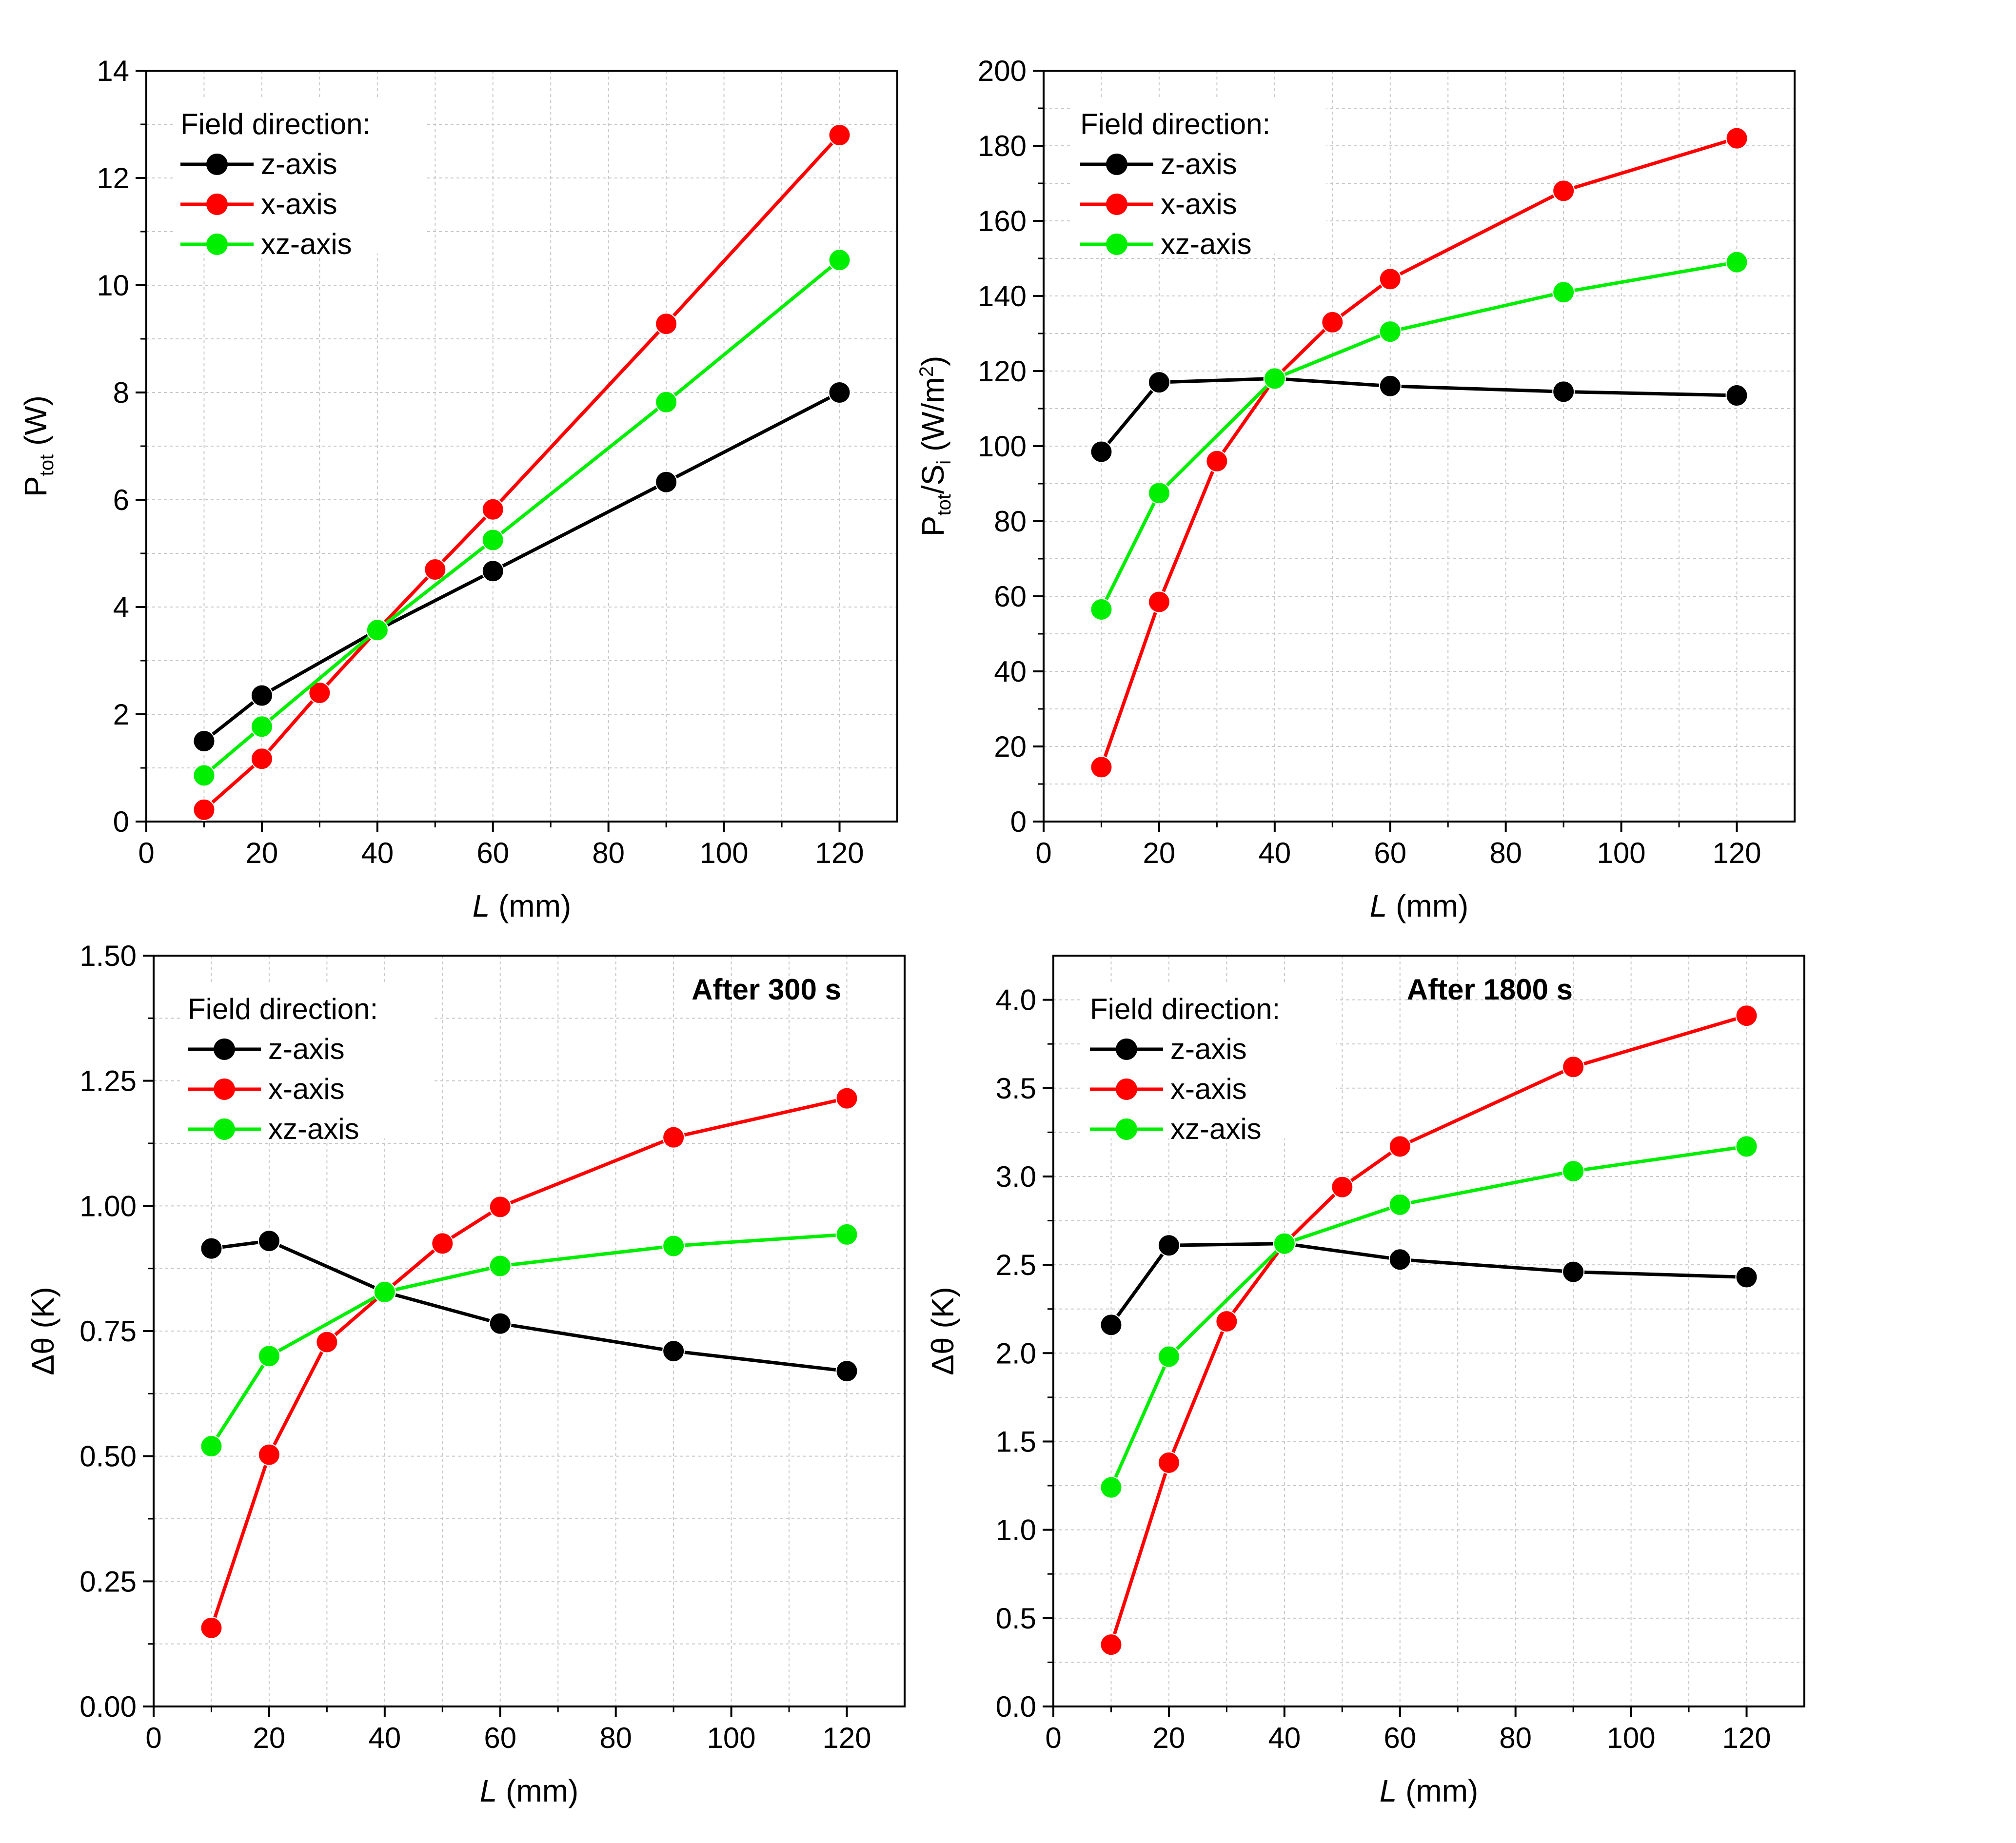 The height and width of the screenshot is (1843, 2016). I want to click on x-tick-label: 120, so click(840, 853).